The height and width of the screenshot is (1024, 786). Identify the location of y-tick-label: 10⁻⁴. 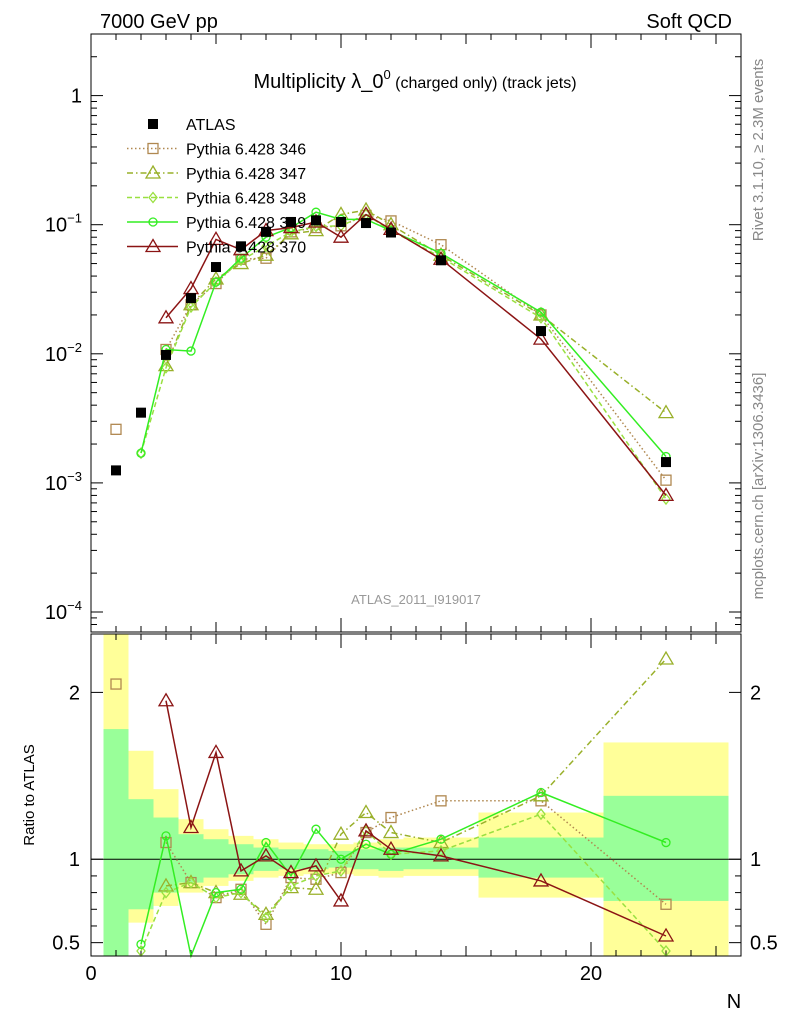
(63, 611).